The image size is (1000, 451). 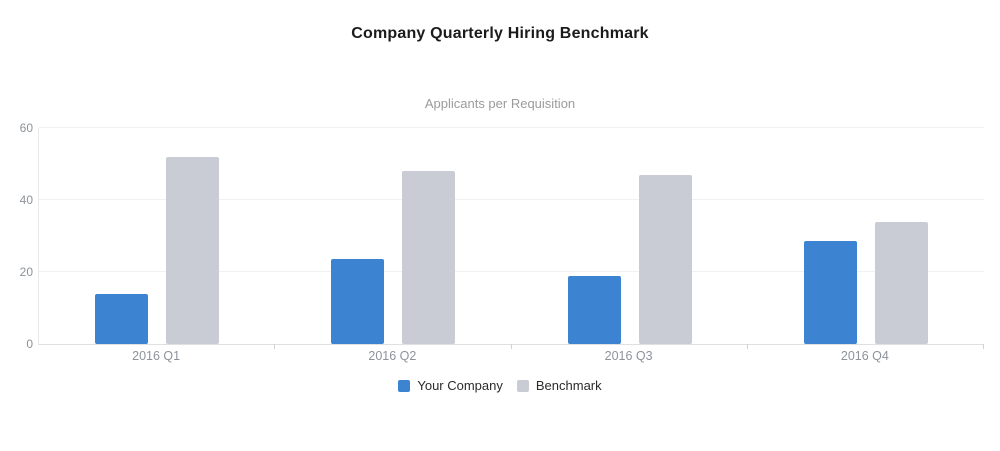 What do you see at coordinates (568, 385) in the screenshot?
I see `legend-label: Benchmark` at bounding box center [568, 385].